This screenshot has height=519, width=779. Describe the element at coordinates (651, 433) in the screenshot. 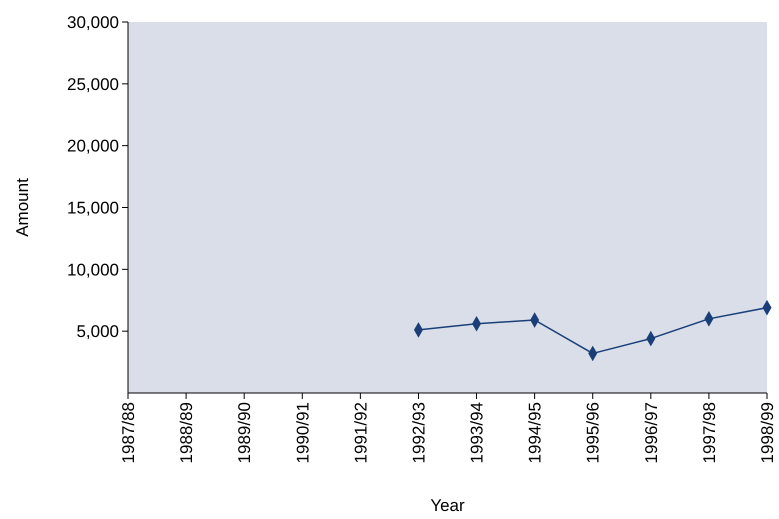

I see `x-tick-label: 1996/97` at that location.